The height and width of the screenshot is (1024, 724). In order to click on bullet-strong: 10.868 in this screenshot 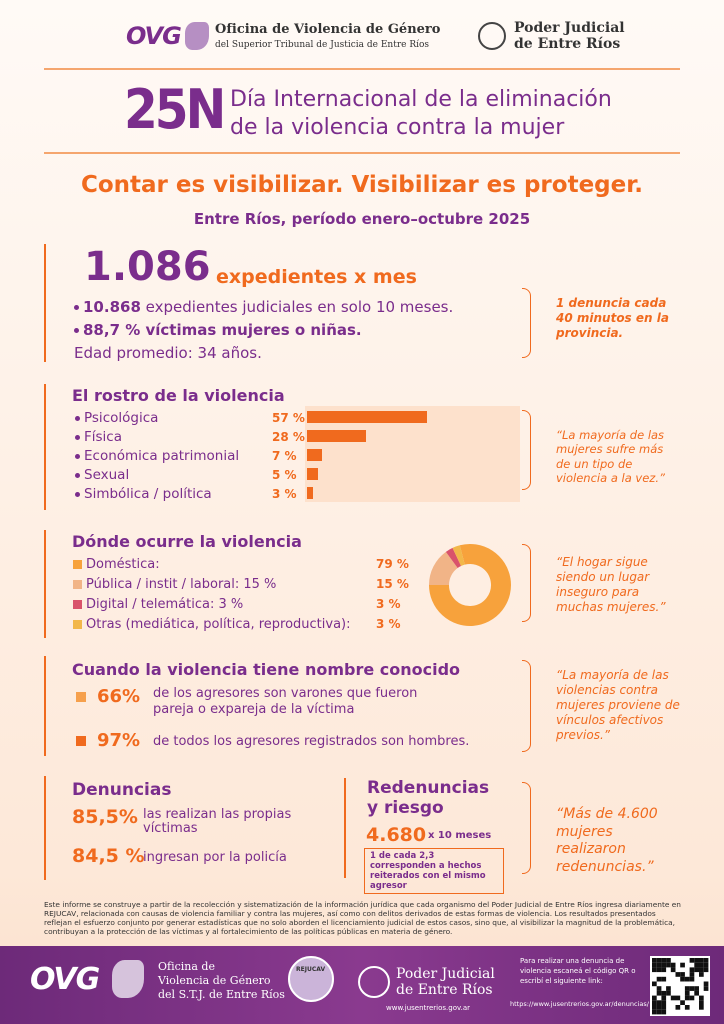, I will do `click(112, 307)`.